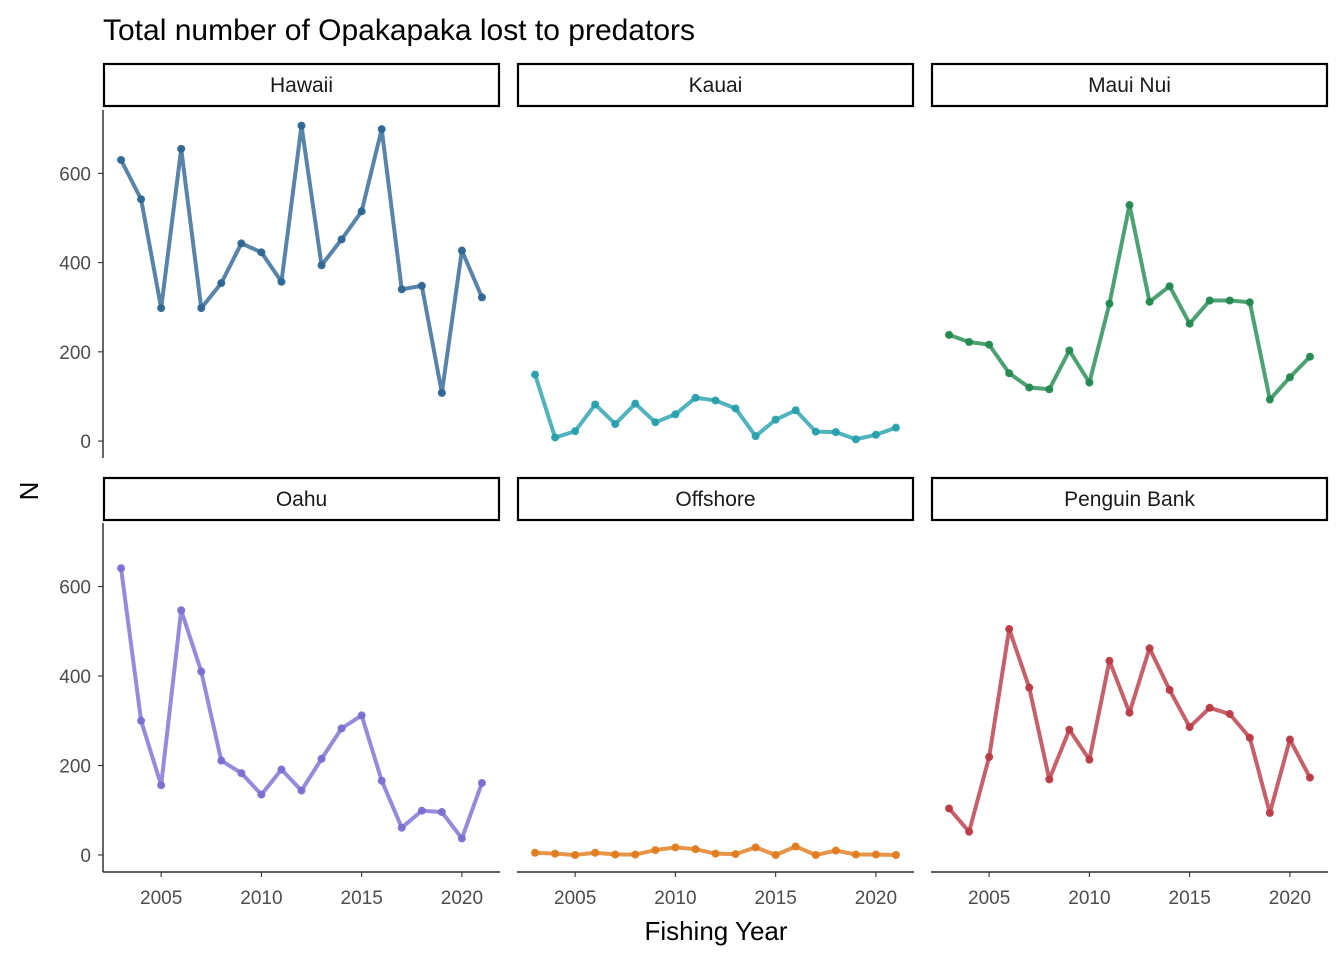 The width and height of the screenshot is (1344, 960). Describe the element at coordinates (29, 491) in the screenshot. I see `y-axis-title: N` at that location.